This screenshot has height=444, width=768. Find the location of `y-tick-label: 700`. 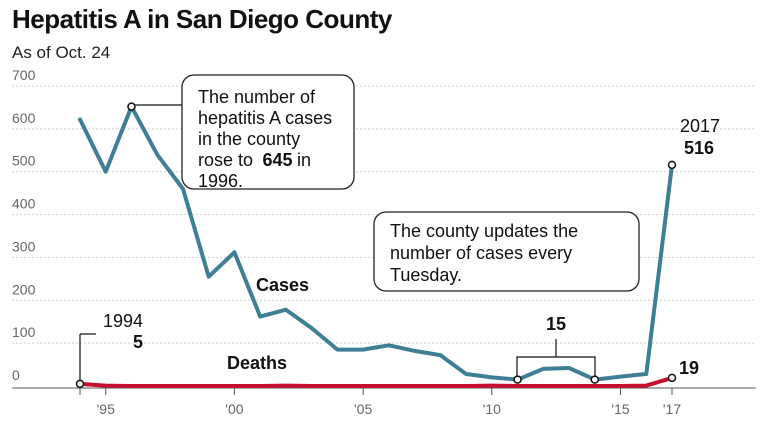

y-tick-label: 700 is located at coordinates (24, 75).